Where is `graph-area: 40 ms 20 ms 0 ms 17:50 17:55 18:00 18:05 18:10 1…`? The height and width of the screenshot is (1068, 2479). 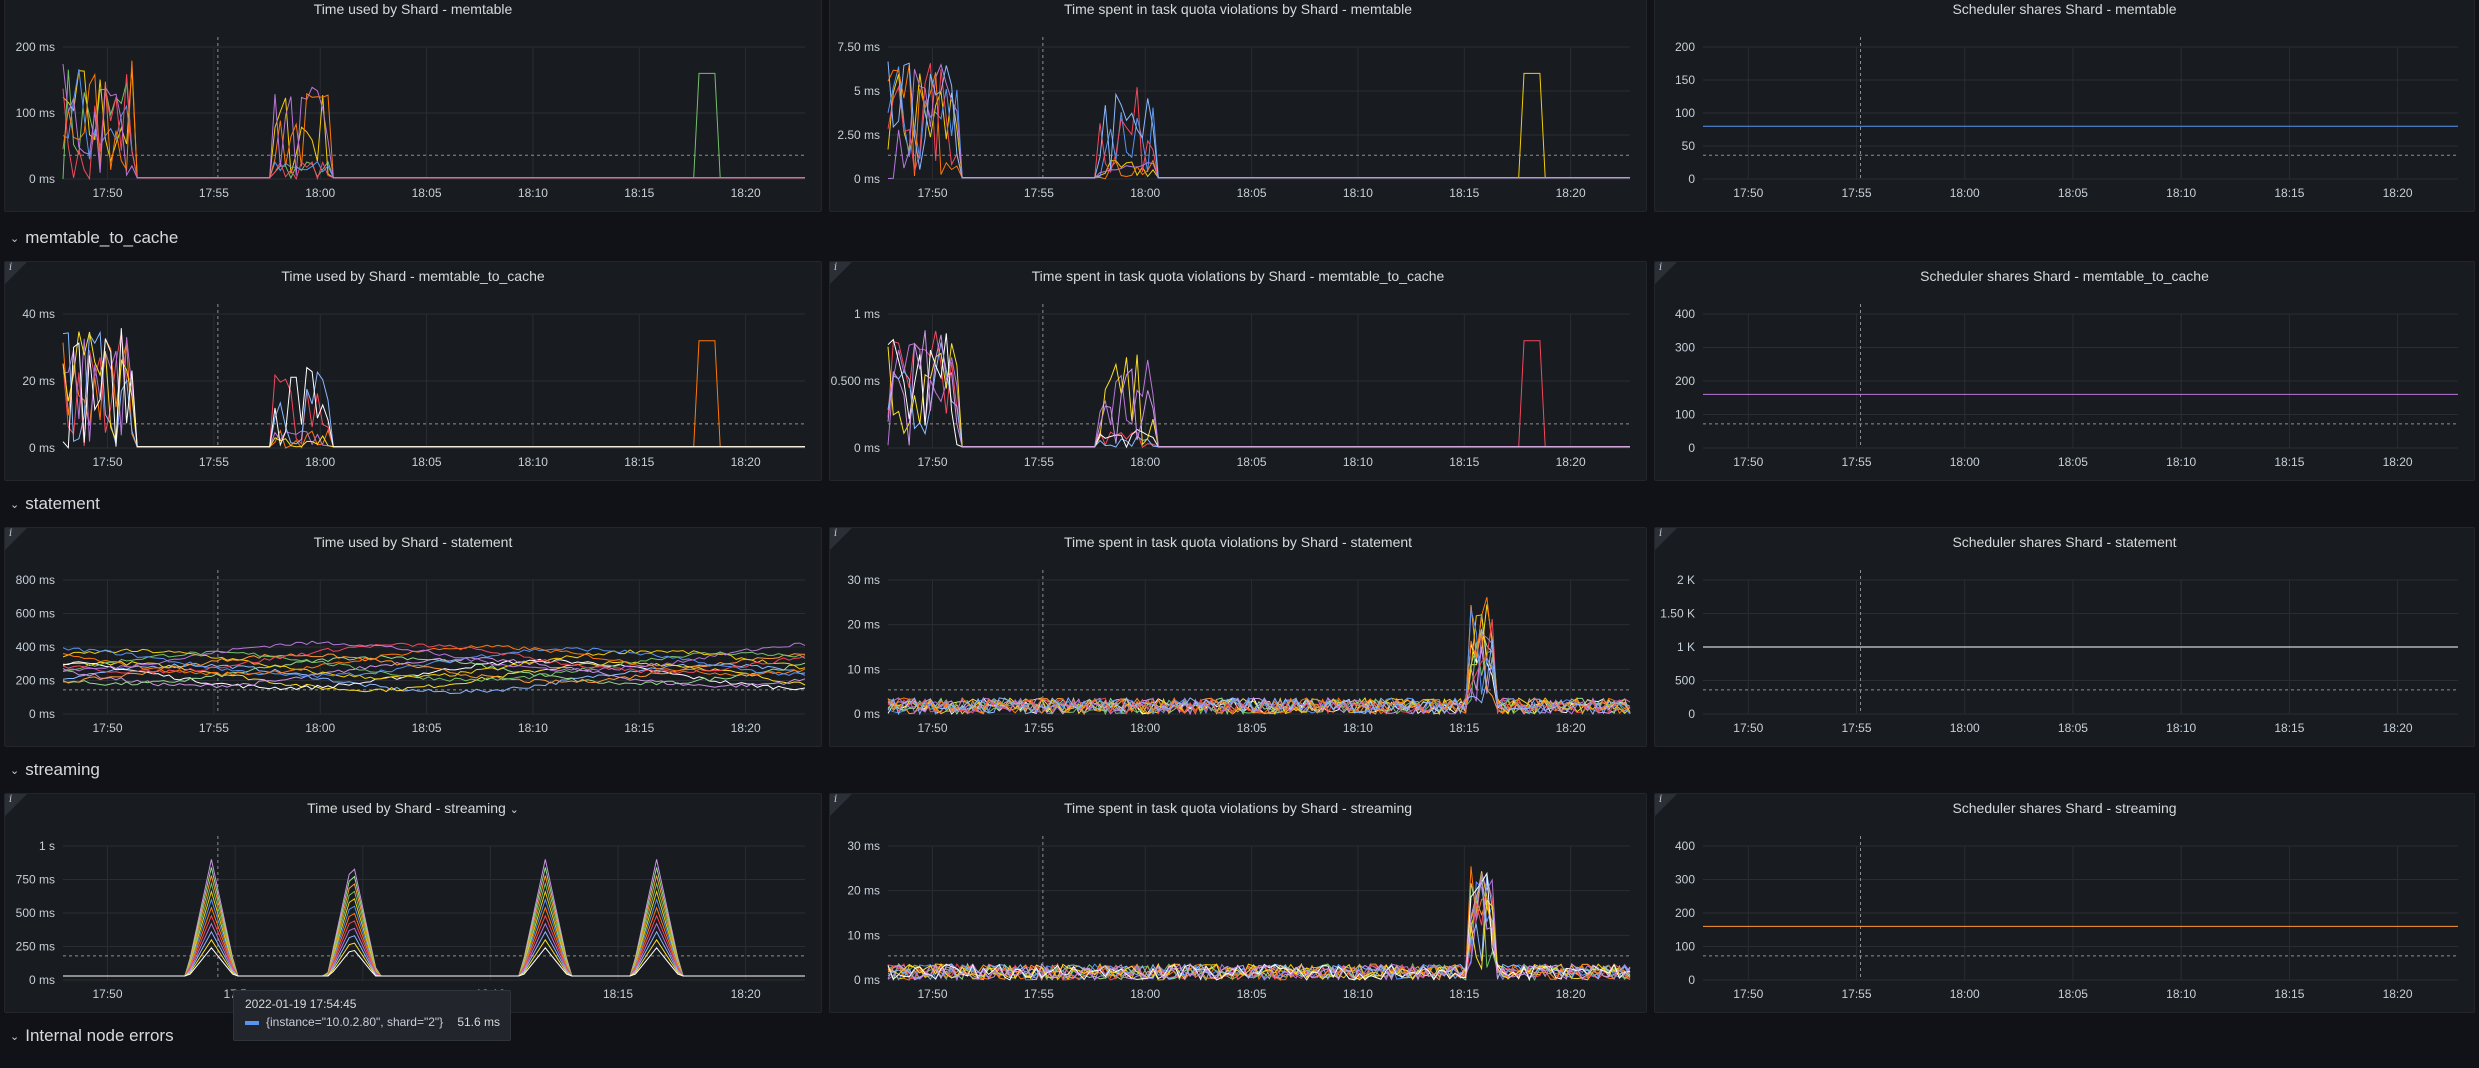
graph-area: 40 ms 20 ms 0 ms 17:50 17:55 18:00 18:05 18:10 1… is located at coordinates (413, 371).